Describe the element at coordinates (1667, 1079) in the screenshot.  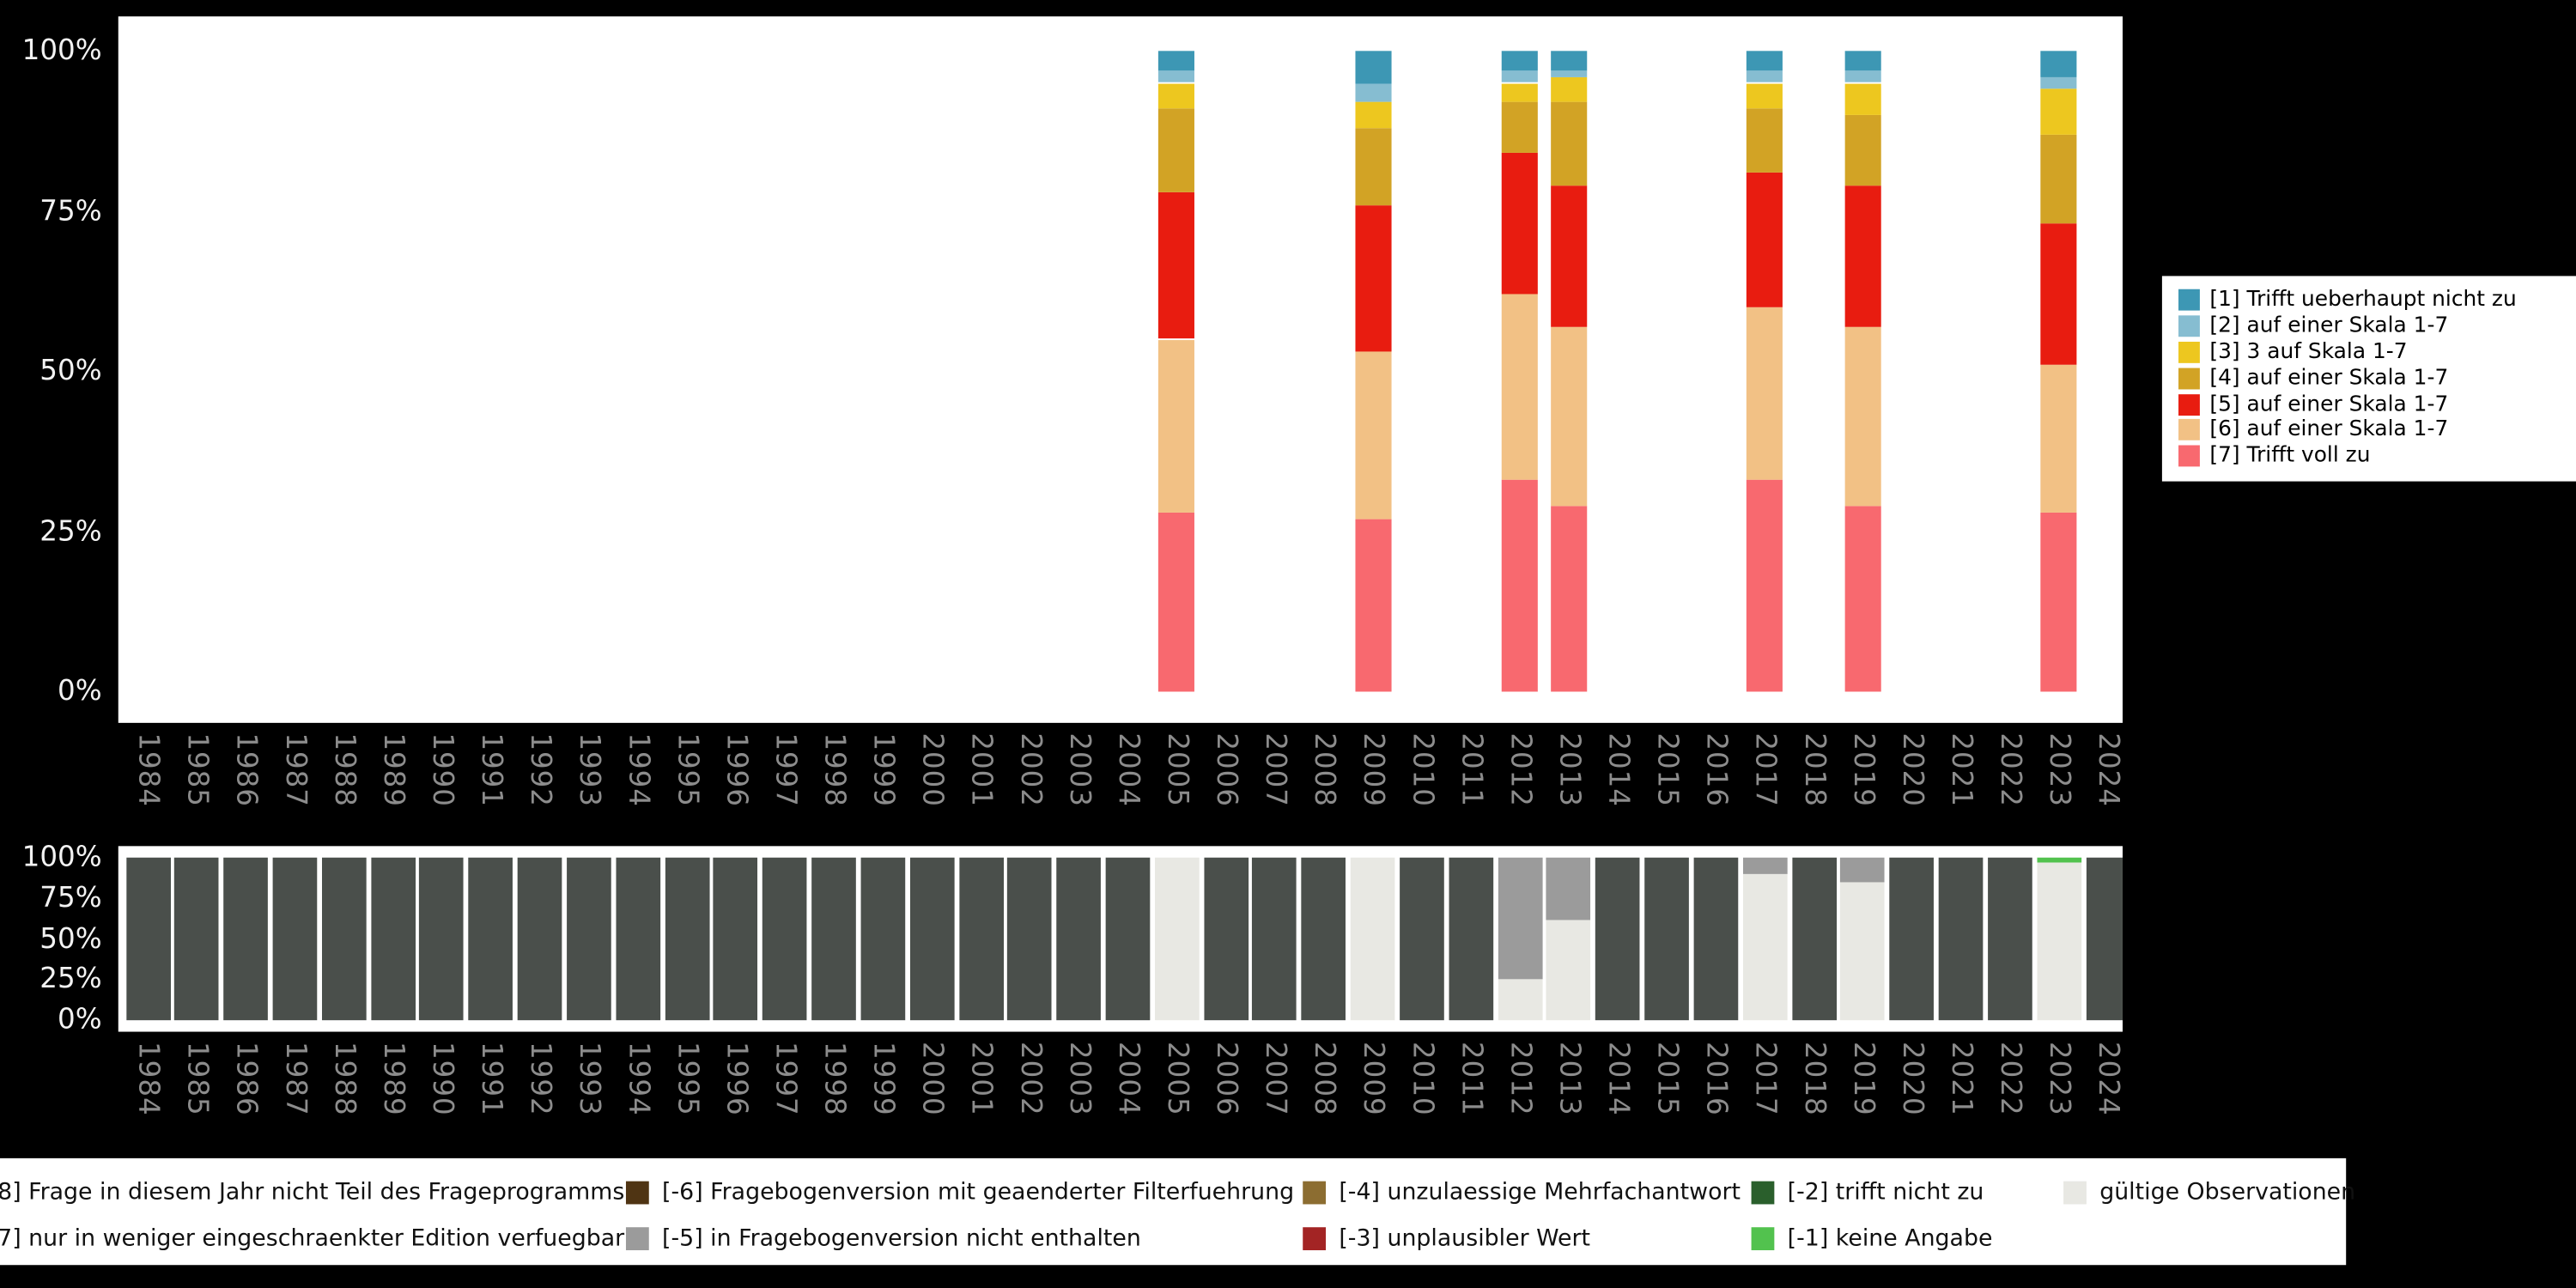
I see `x-axis-year-label: 2015` at that location.